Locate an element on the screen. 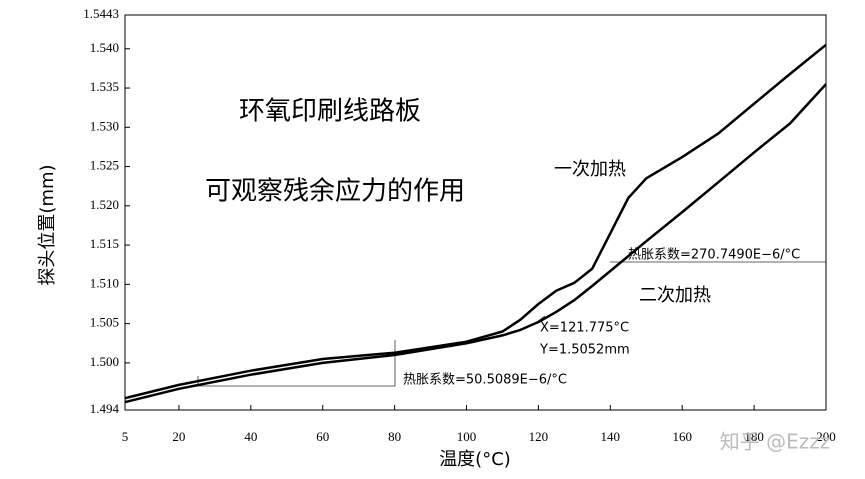 The image size is (865, 479). x-tick-label: 40 is located at coordinates (250, 436).